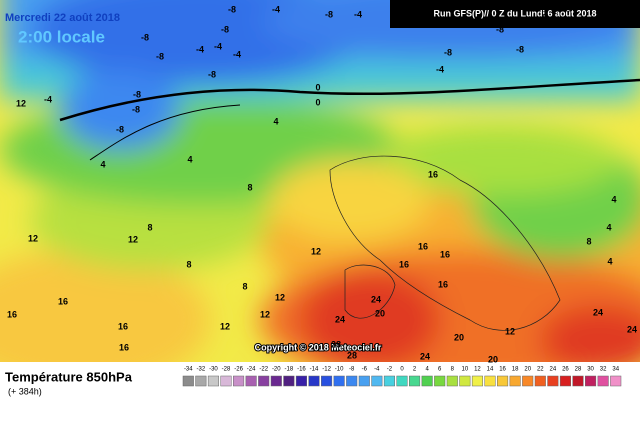  Describe the element at coordinates (590, 370) in the screenshot. I see `scale-label: 30` at that location.